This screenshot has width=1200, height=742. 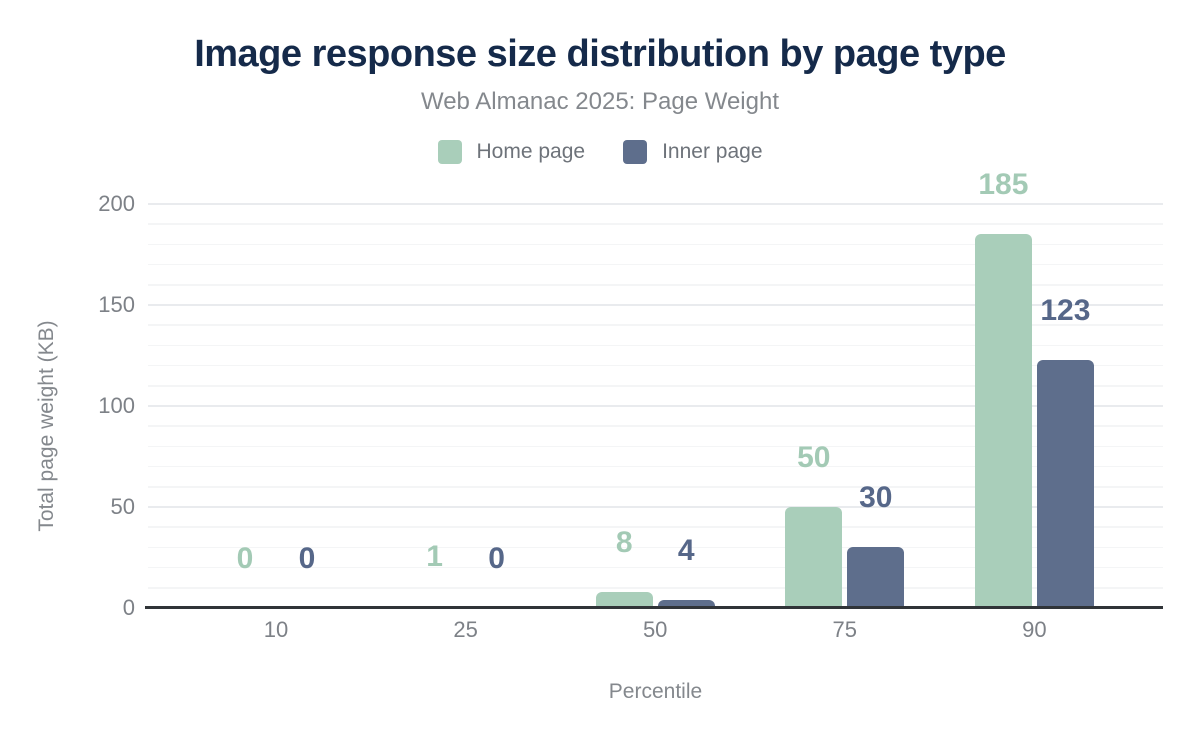 What do you see at coordinates (686, 550) in the screenshot?
I see `value-label: 4` at bounding box center [686, 550].